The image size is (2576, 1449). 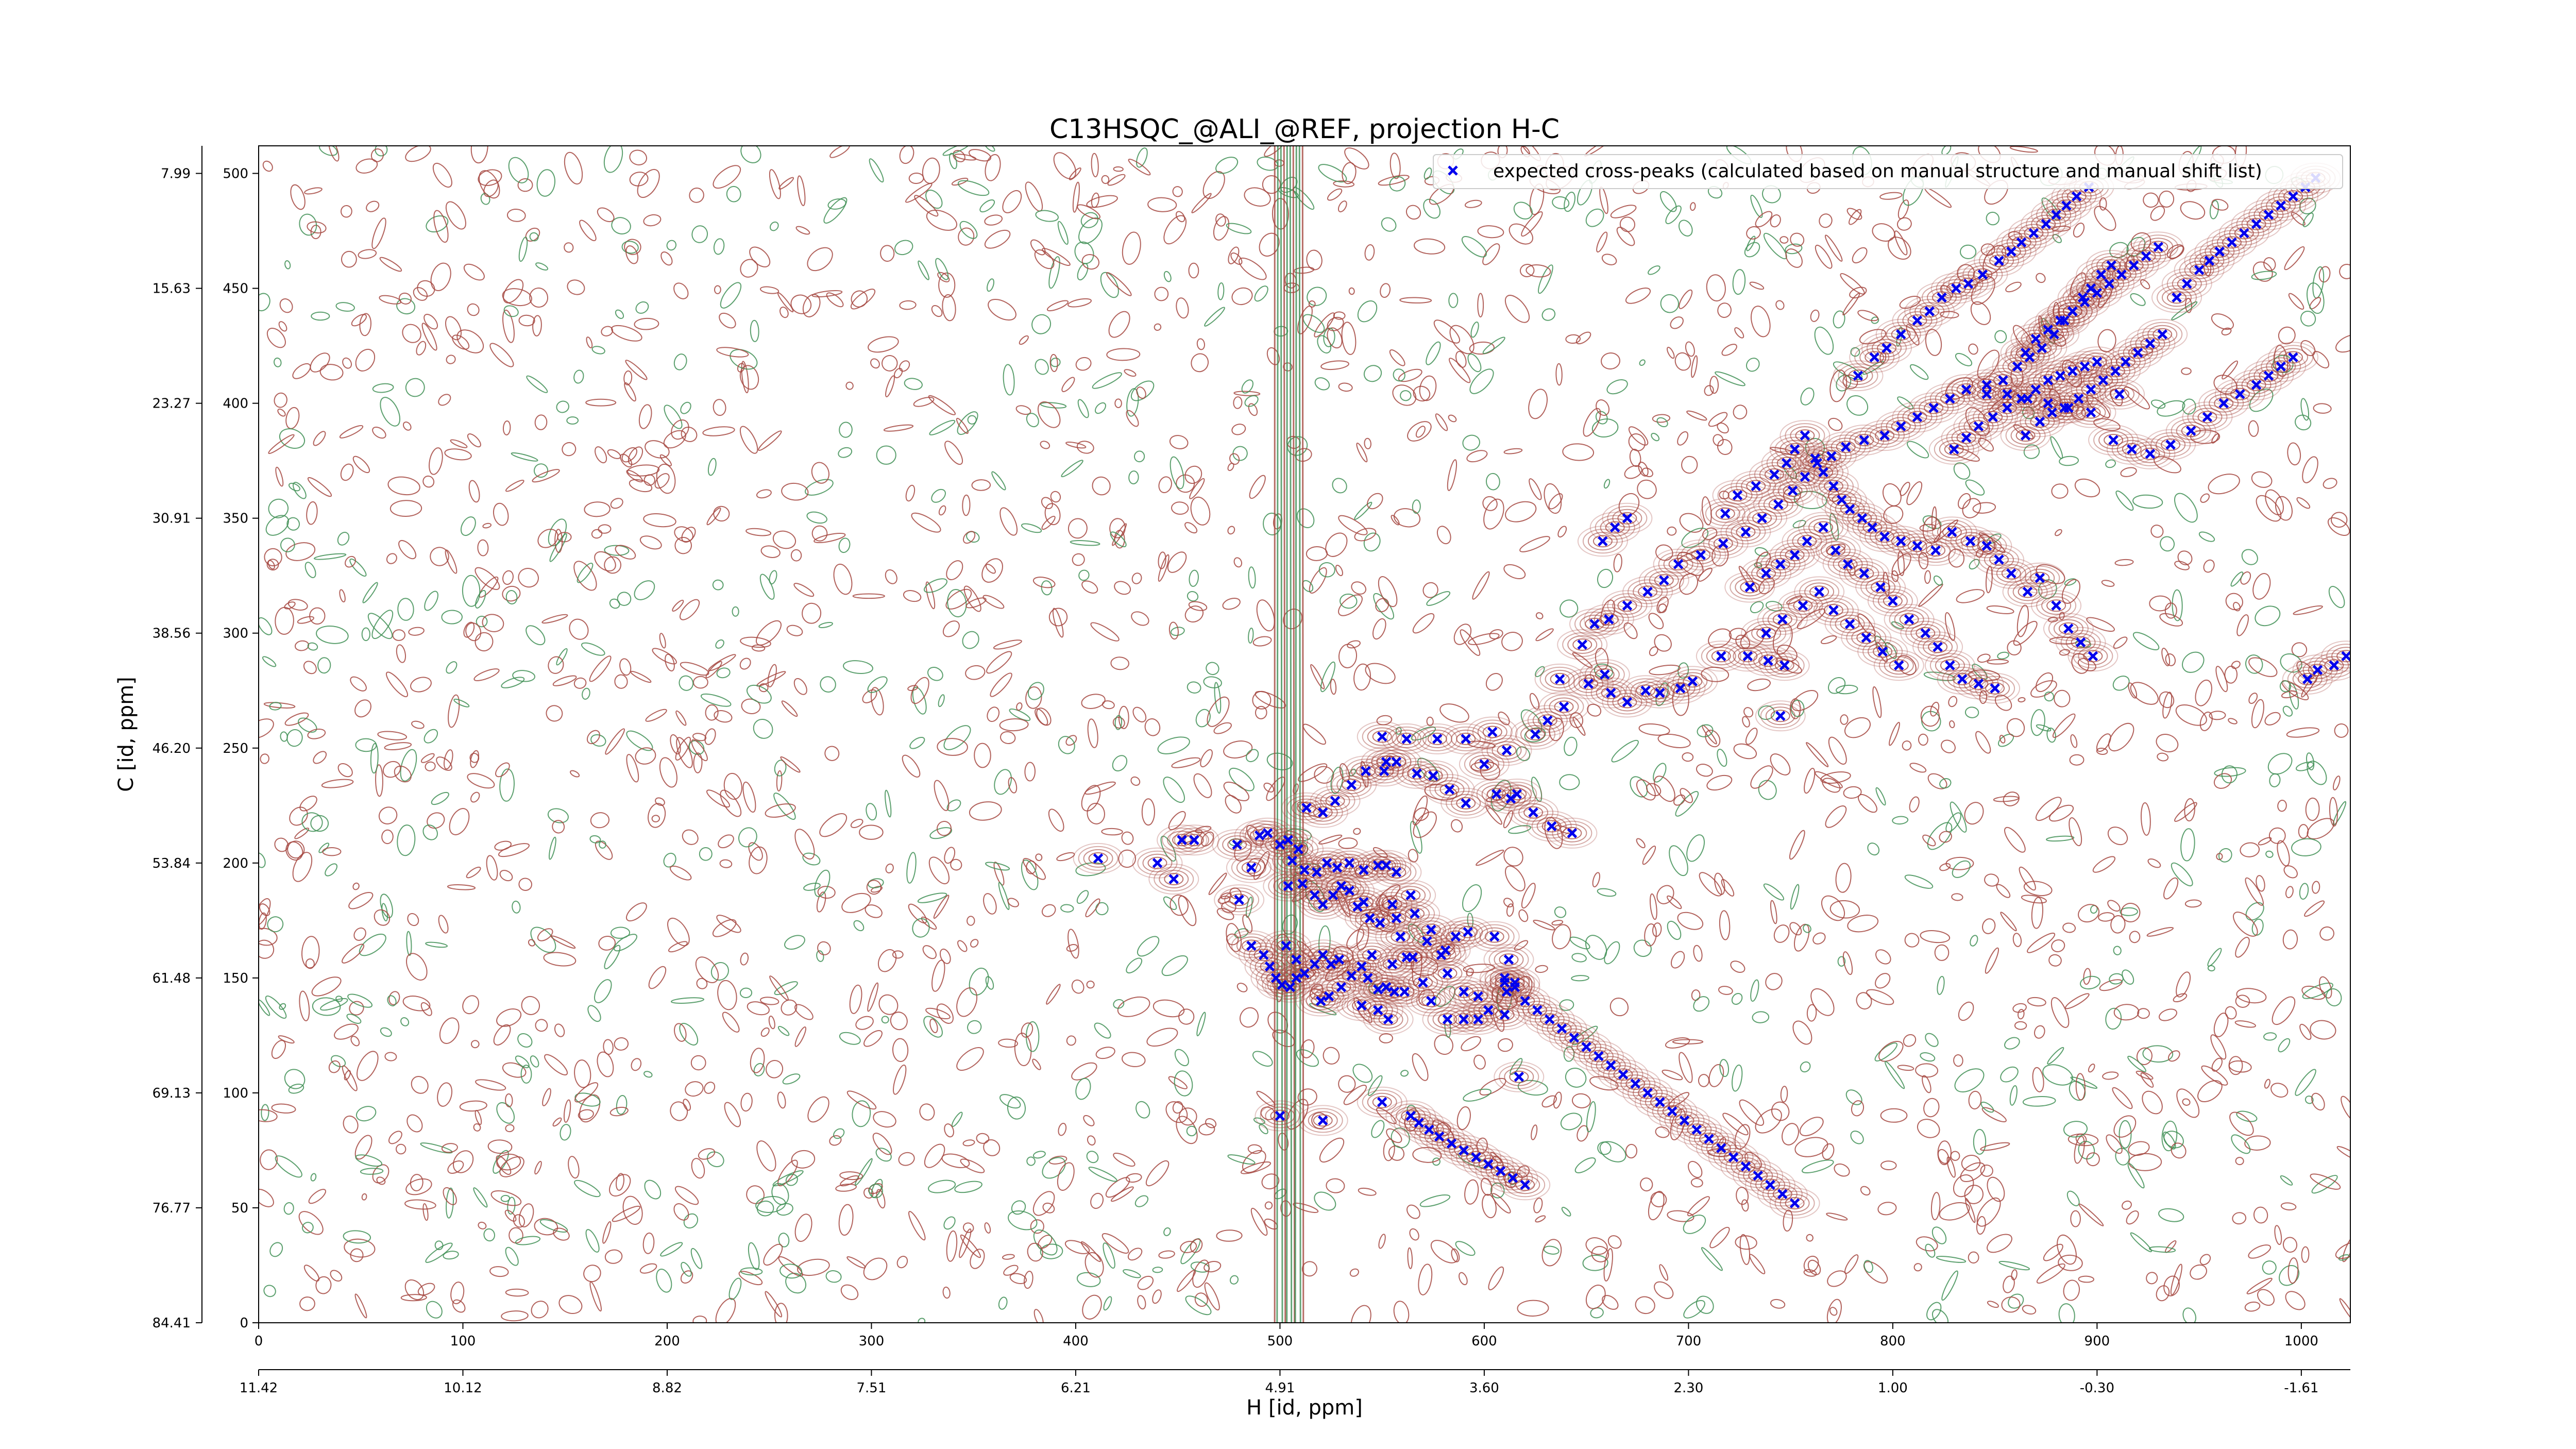 What do you see at coordinates (463, 1388) in the screenshot?
I see `x-ppm-tick-label: 10.12` at bounding box center [463, 1388].